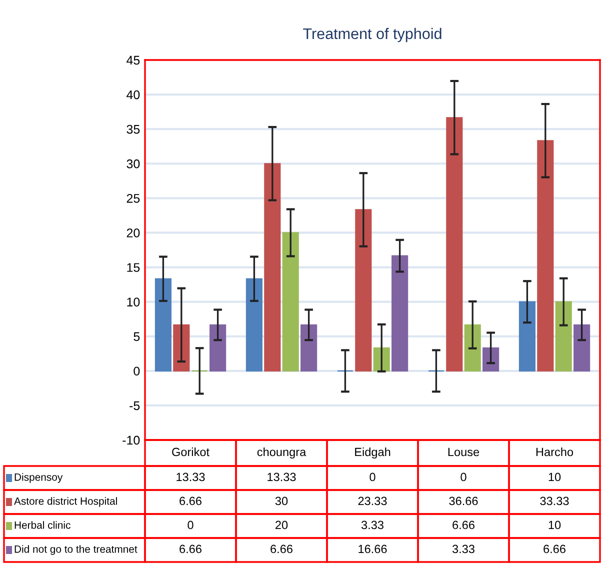 Image resolution: width=605 pixels, height=564 pixels. I want to click on x-tick-label: Louse, so click(464, 452).